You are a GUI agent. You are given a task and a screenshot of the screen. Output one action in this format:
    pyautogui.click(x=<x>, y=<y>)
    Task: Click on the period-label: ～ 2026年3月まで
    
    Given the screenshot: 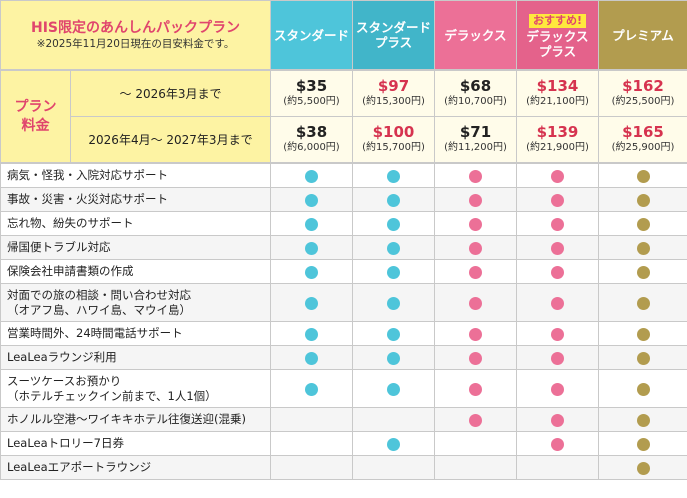 What is the action you would take?
    pyautogui.click(x=170, y=93)
    